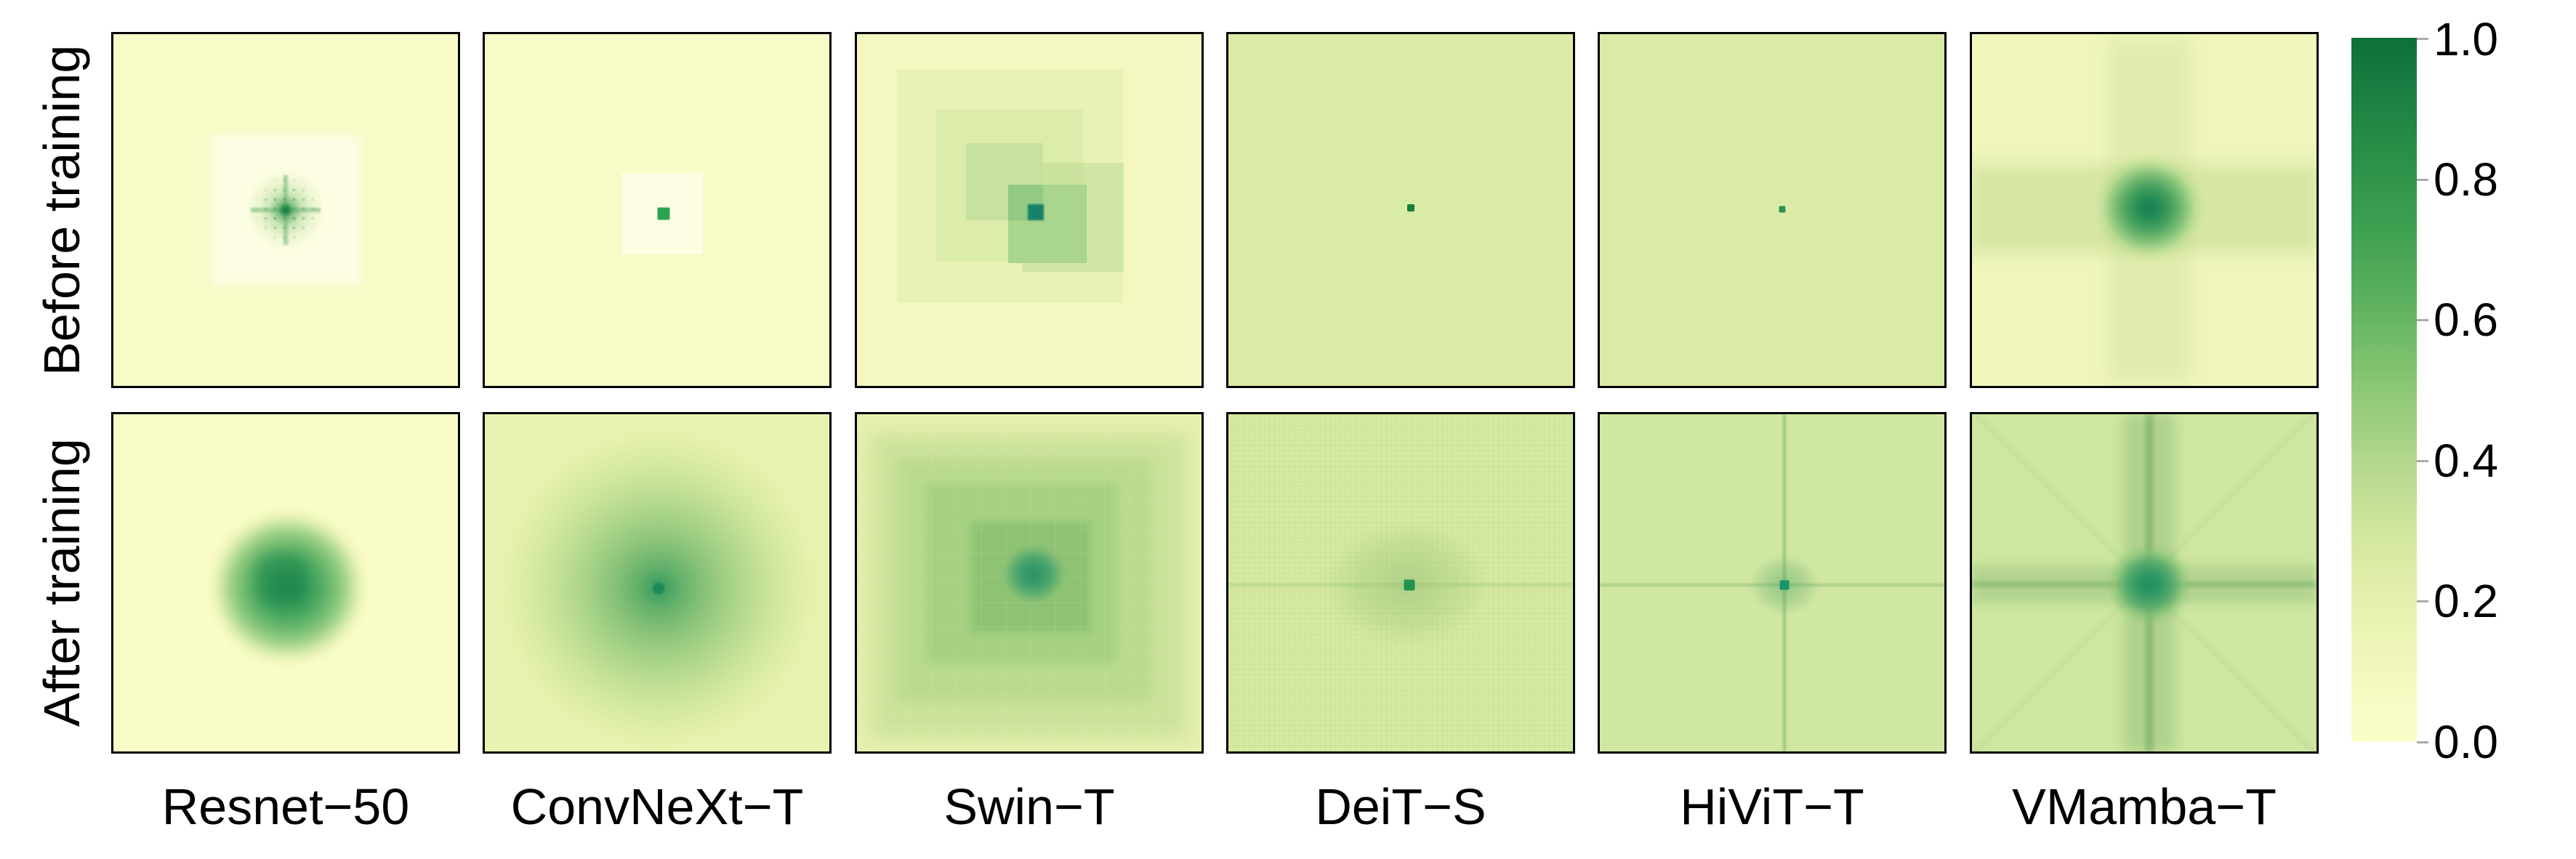 Image resolution: width=2576 pixels, height=859 pixels. I want to click on heatmap-panel-after-resnet50, so click(285, 583).